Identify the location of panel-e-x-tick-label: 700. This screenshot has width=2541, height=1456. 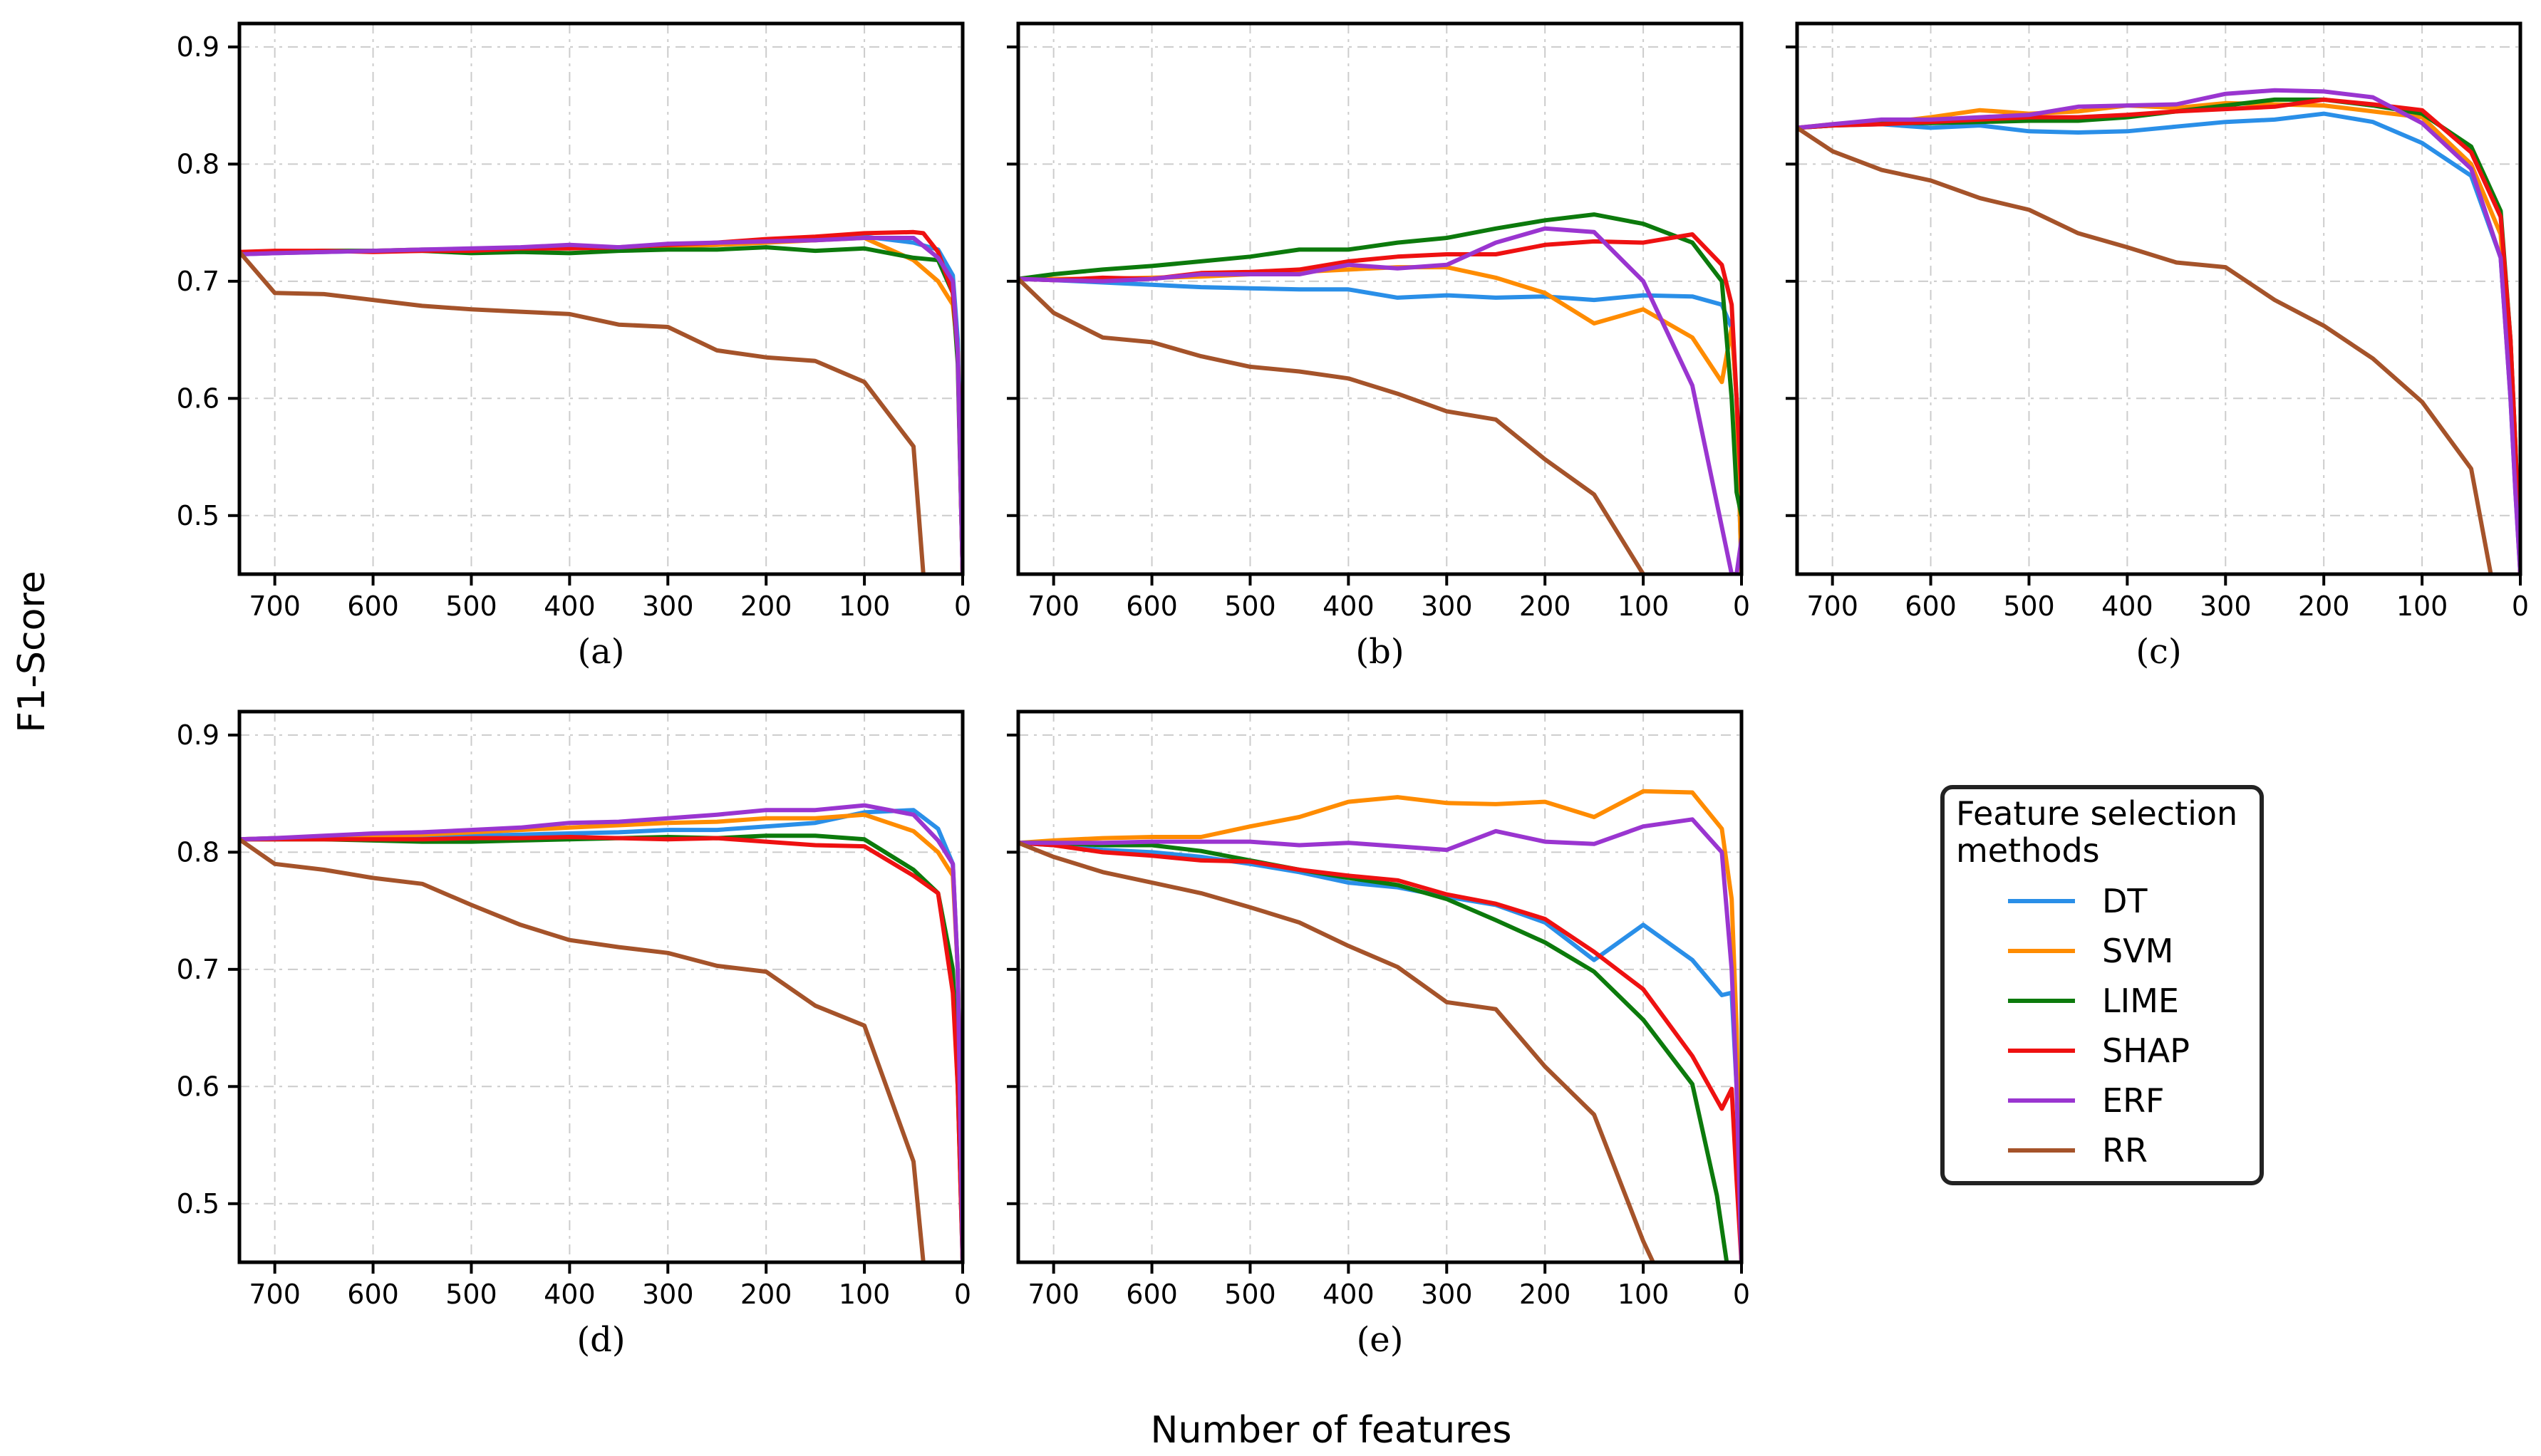
(1054, 1294).